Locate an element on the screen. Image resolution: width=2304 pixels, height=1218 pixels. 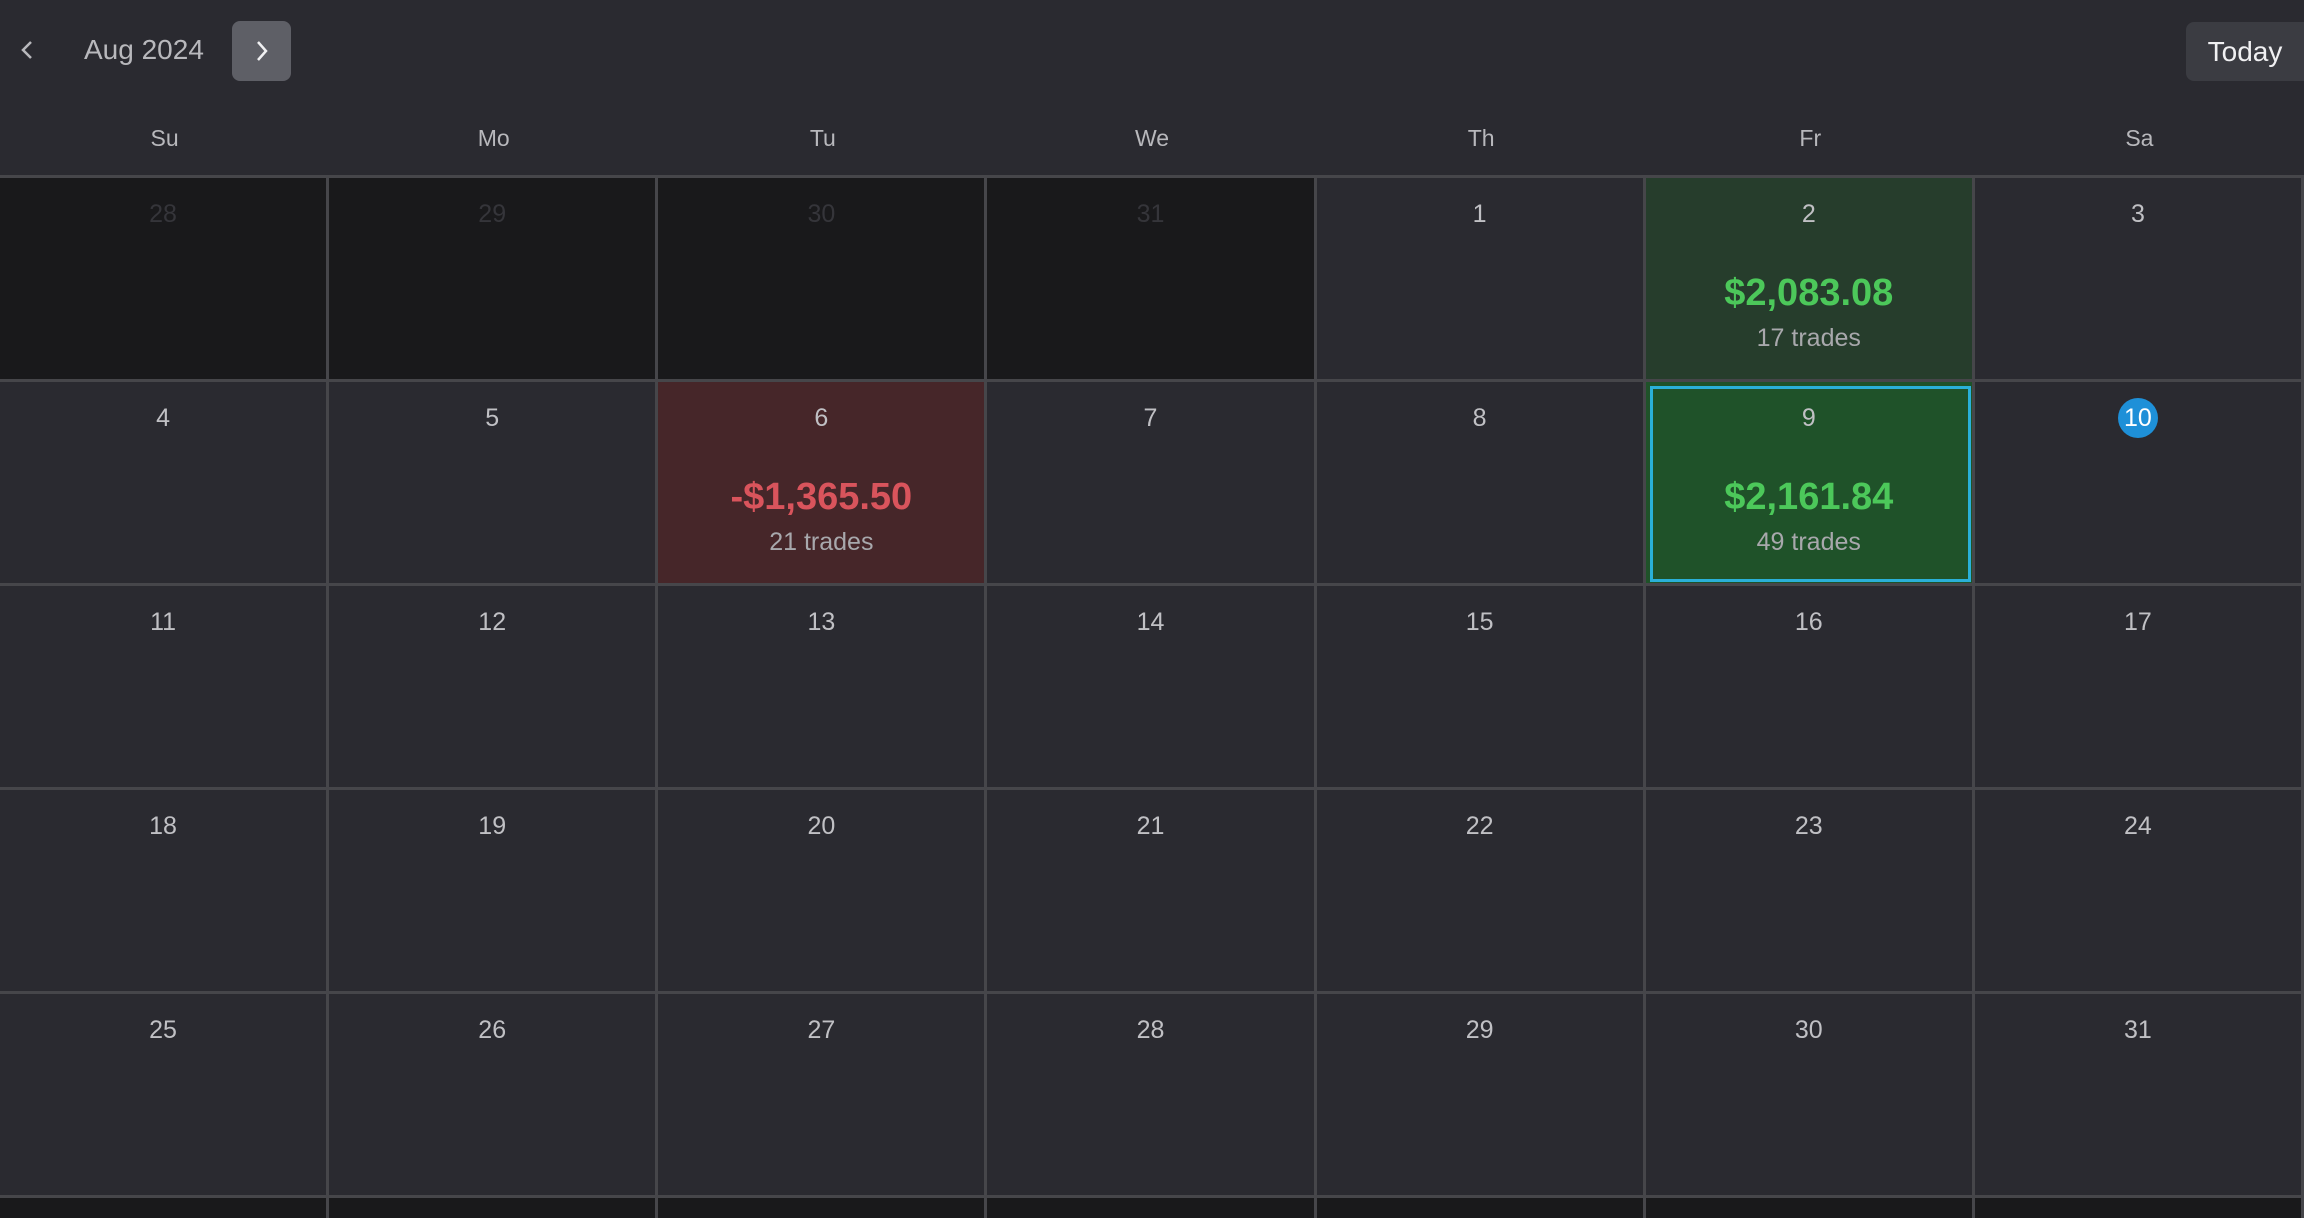
day-cell: 21 is located at coordinates (1152, 892).